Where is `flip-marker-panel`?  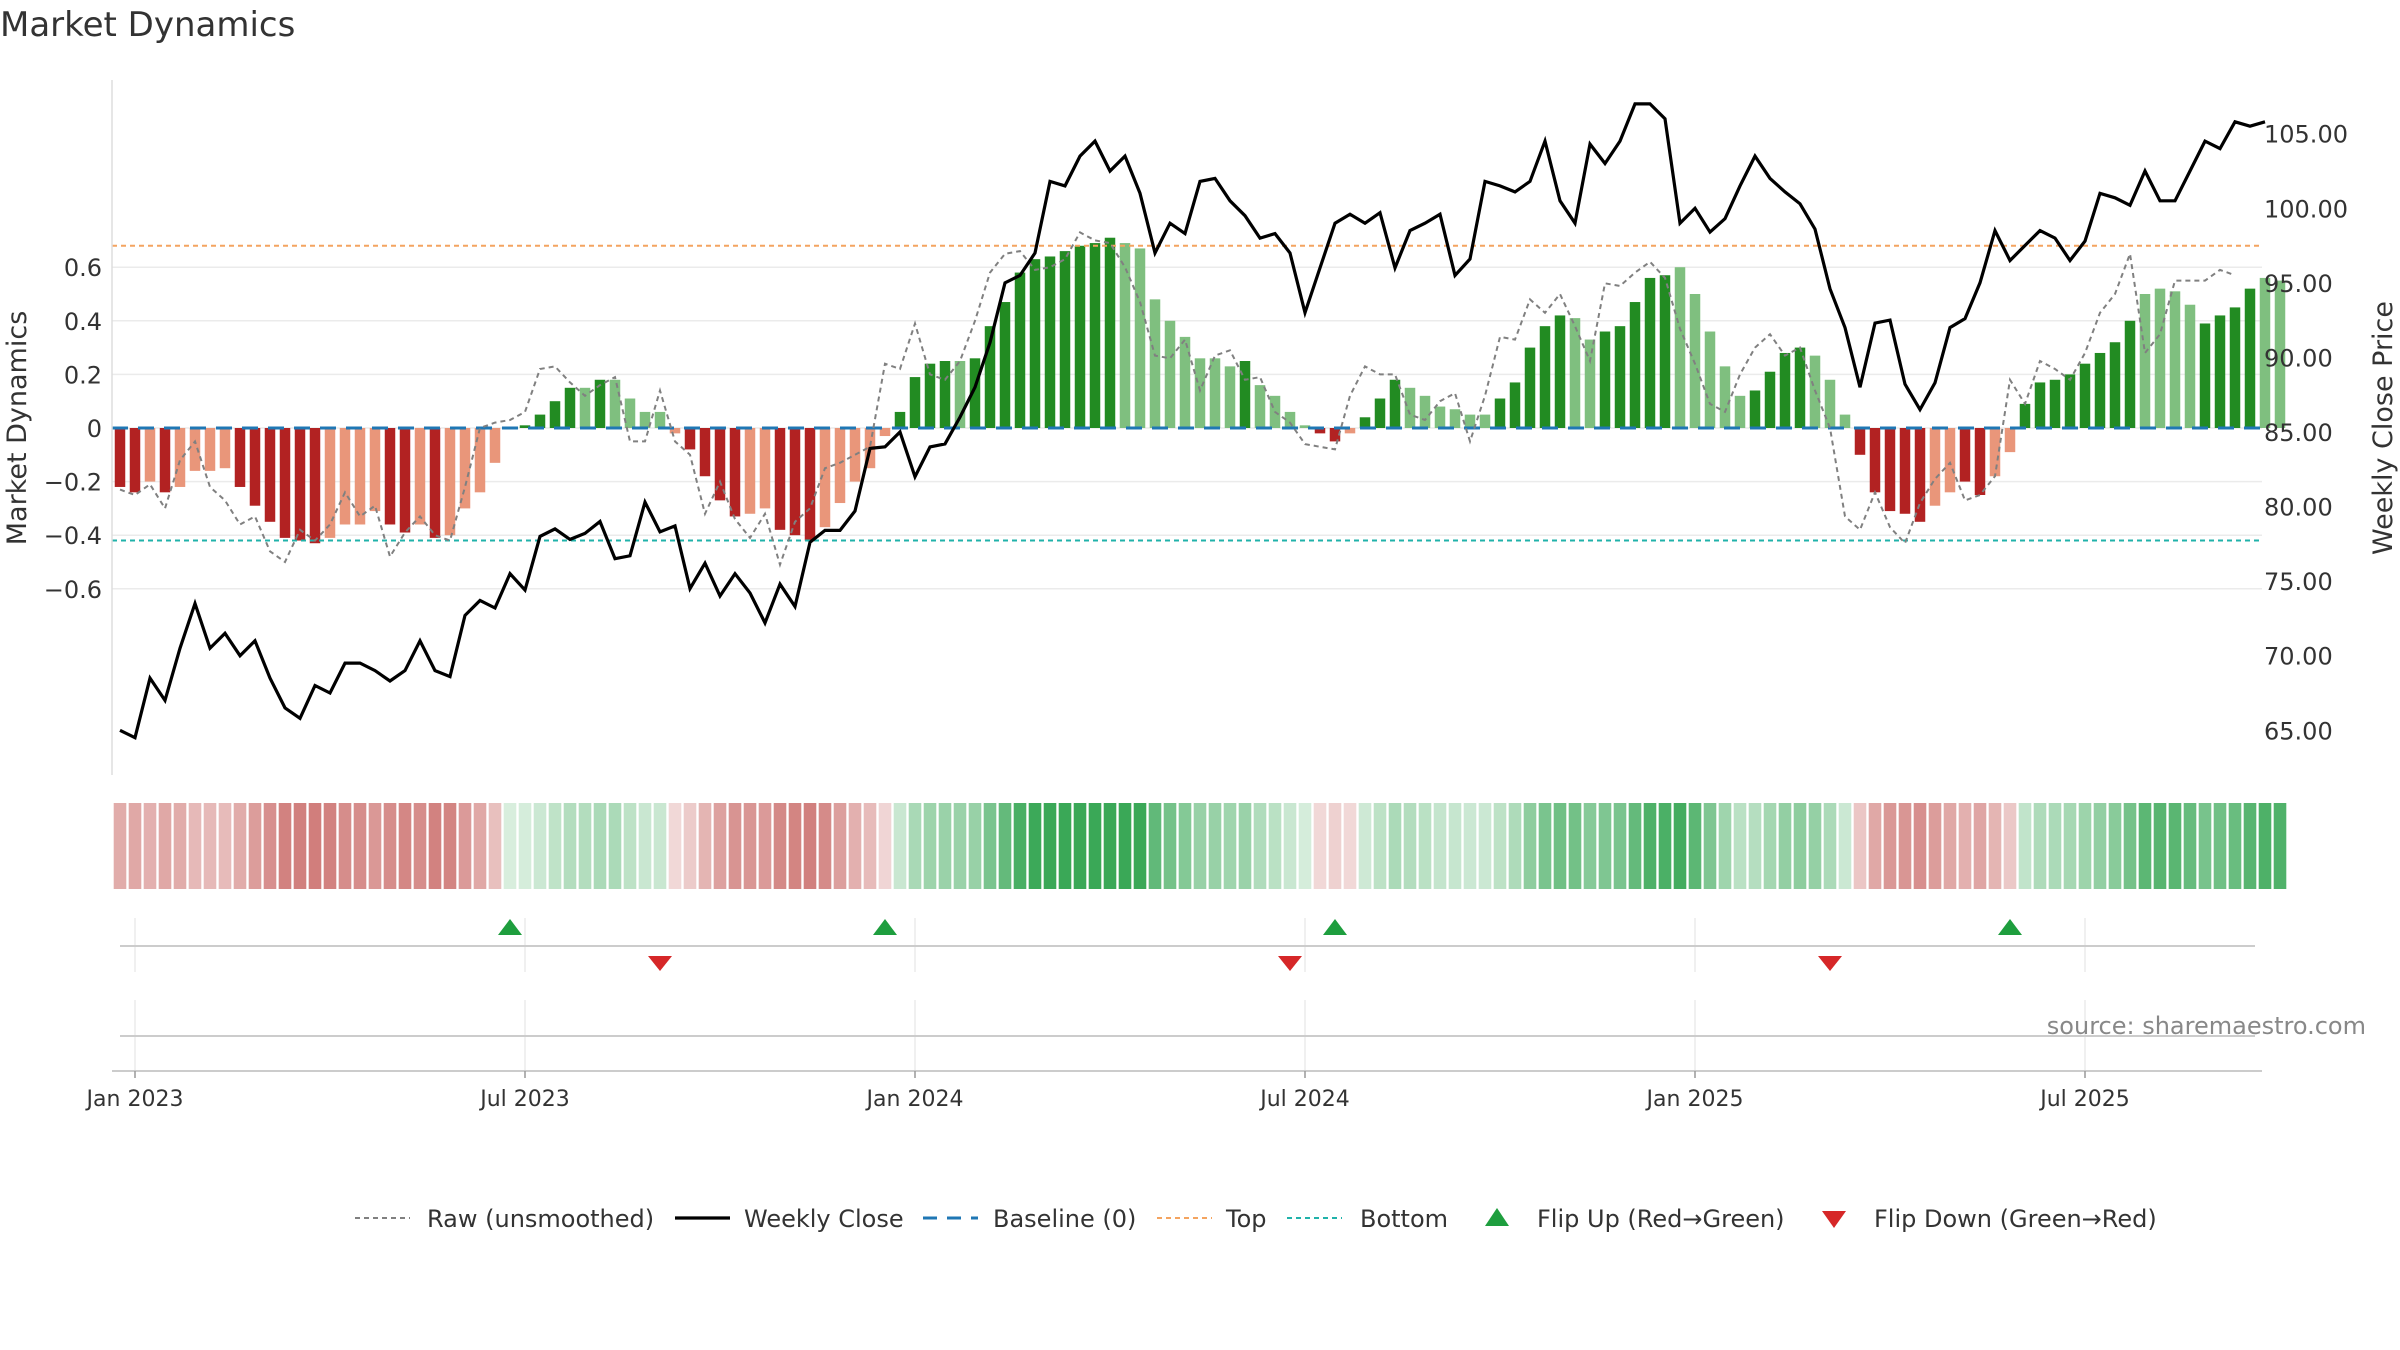 flip-marker-panel is located at coordinates (1187, 945).